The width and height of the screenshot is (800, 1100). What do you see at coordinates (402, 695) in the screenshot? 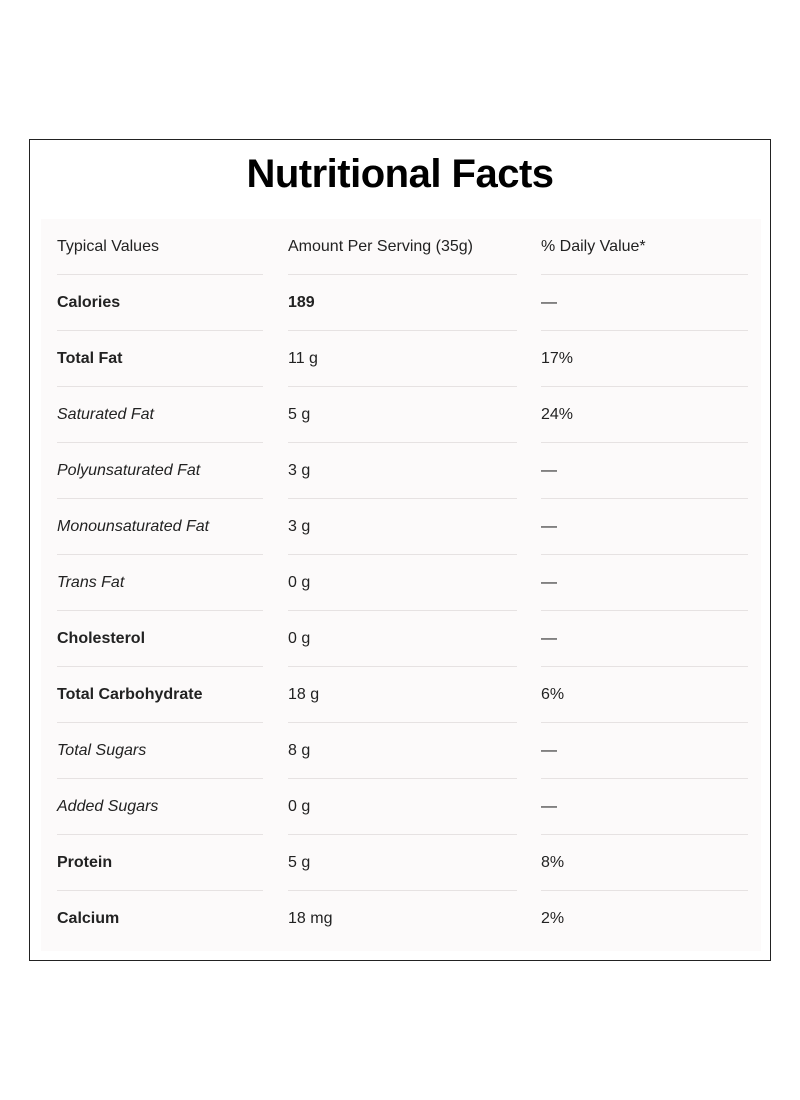
I see `table-cell: 18 g` at bounding box center [402, 695].